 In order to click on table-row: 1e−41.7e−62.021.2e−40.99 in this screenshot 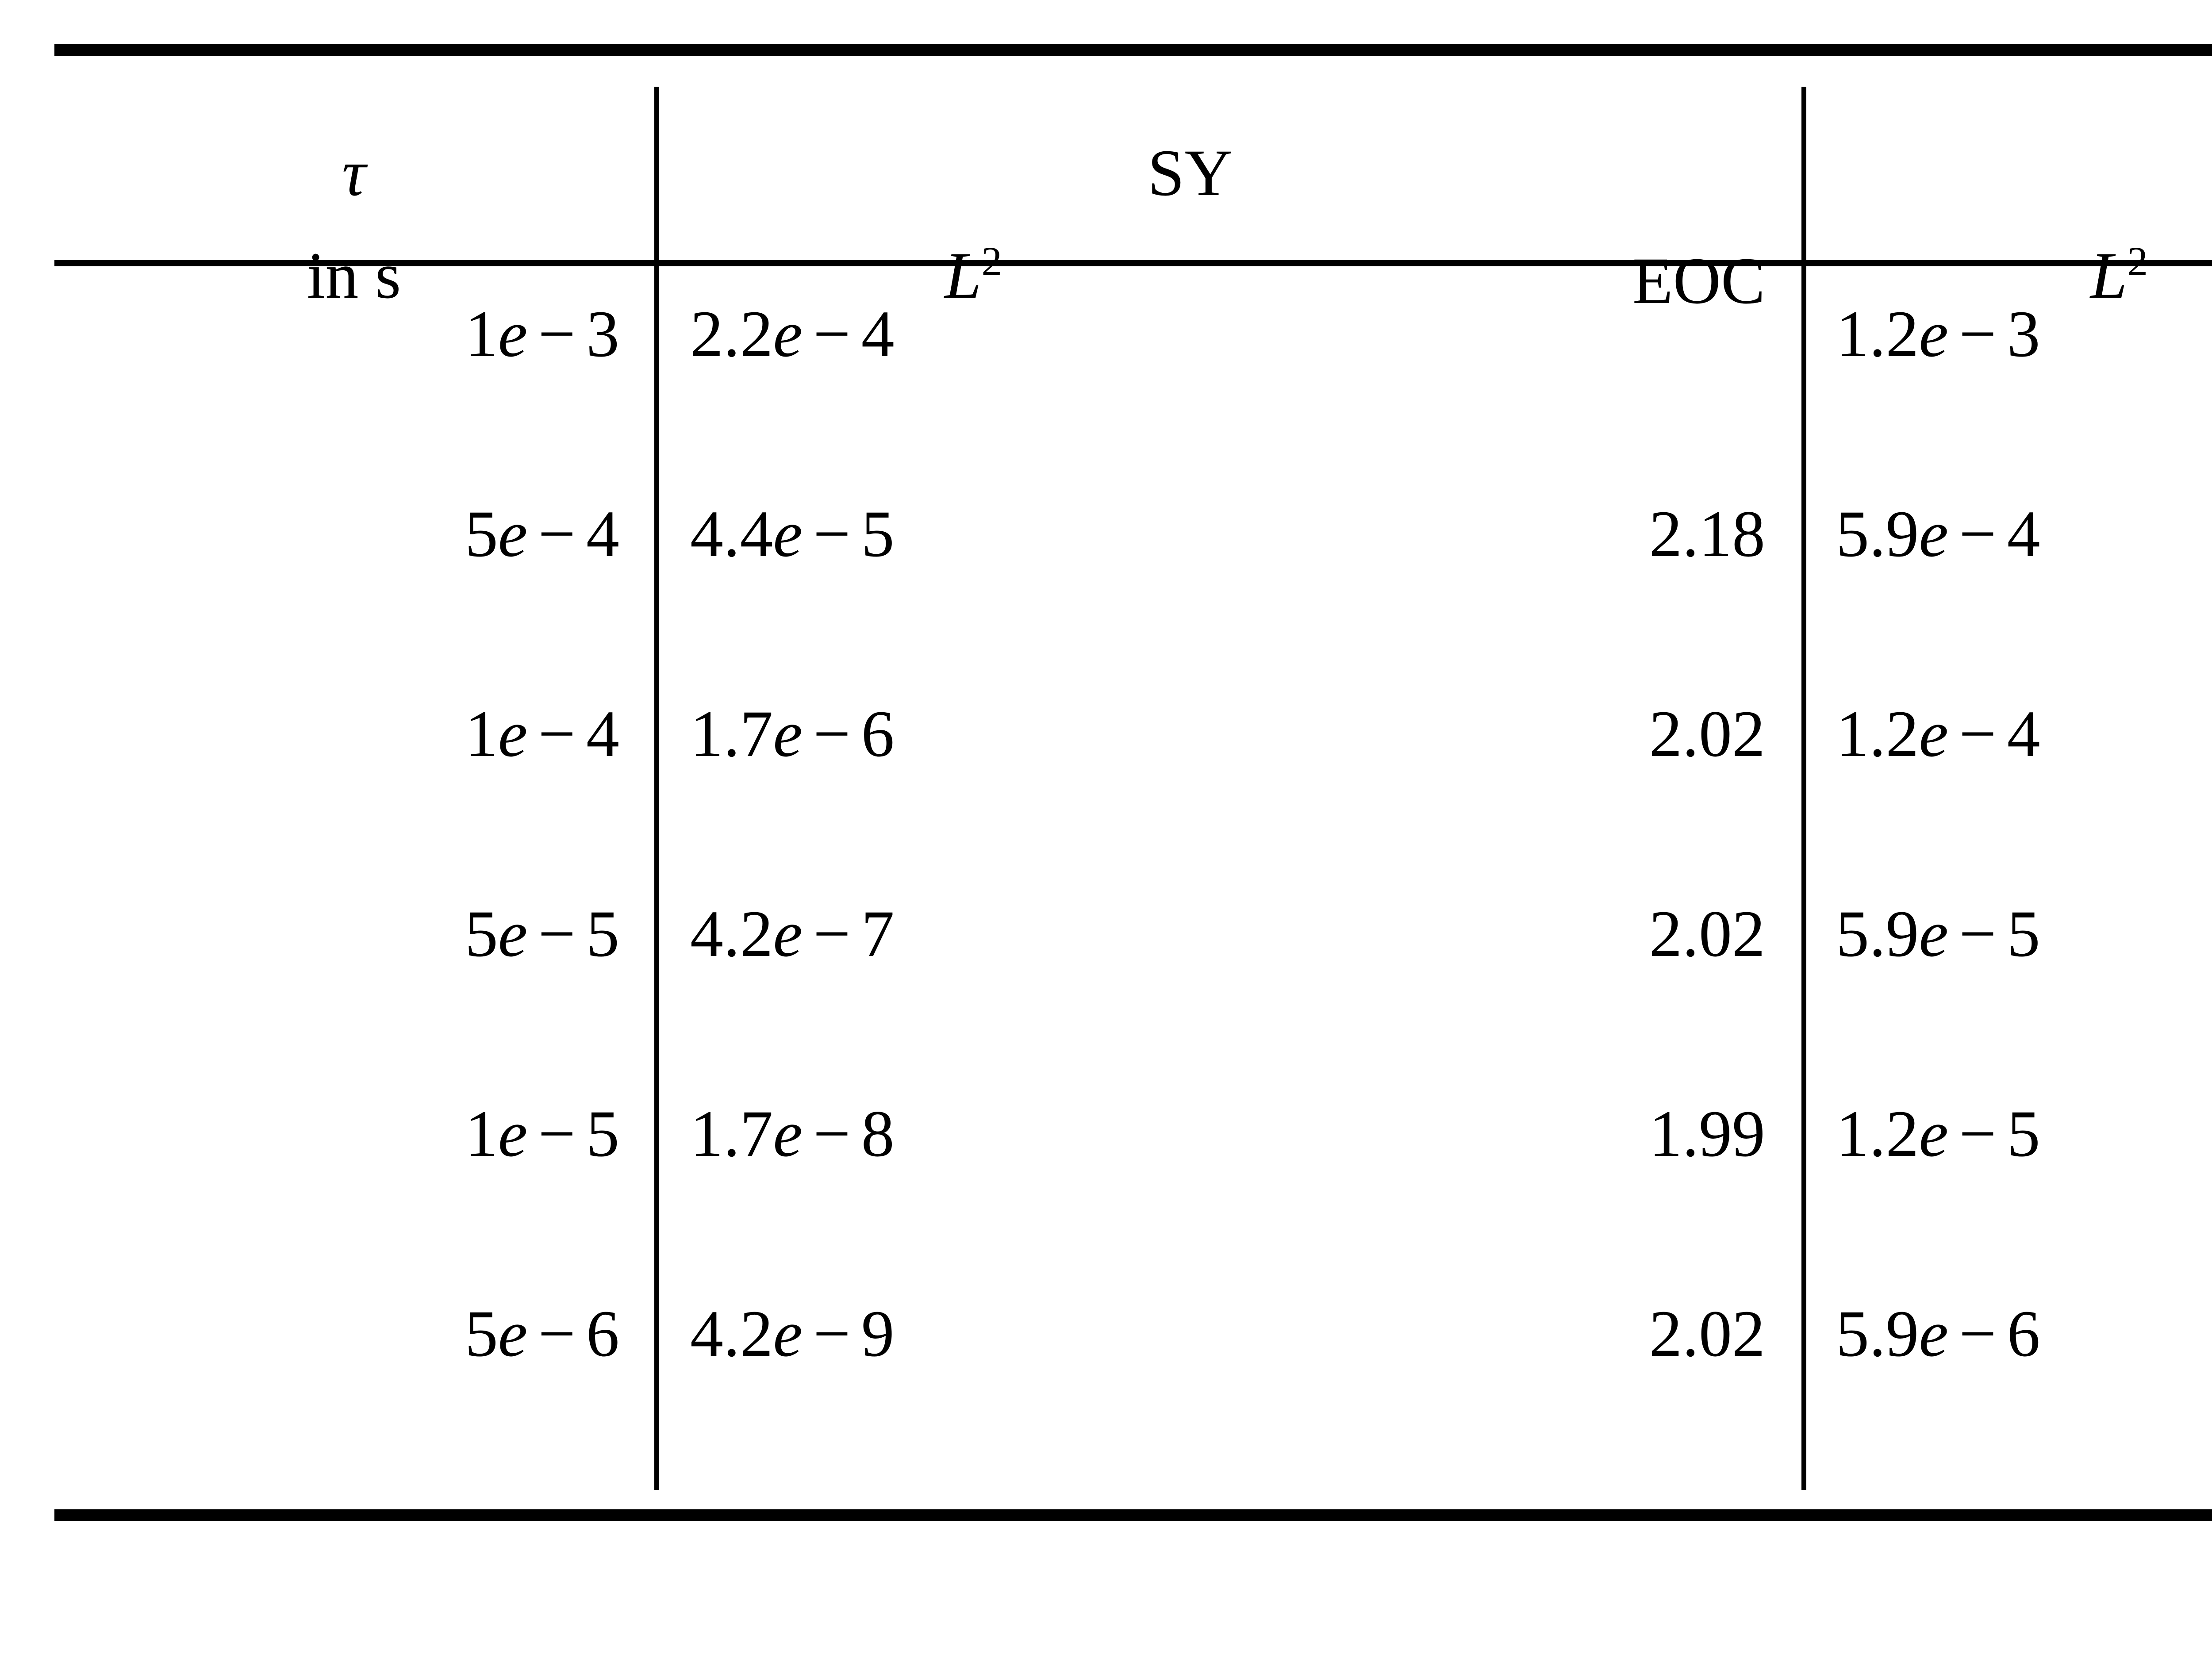, I will do `click(1106, 801)`.